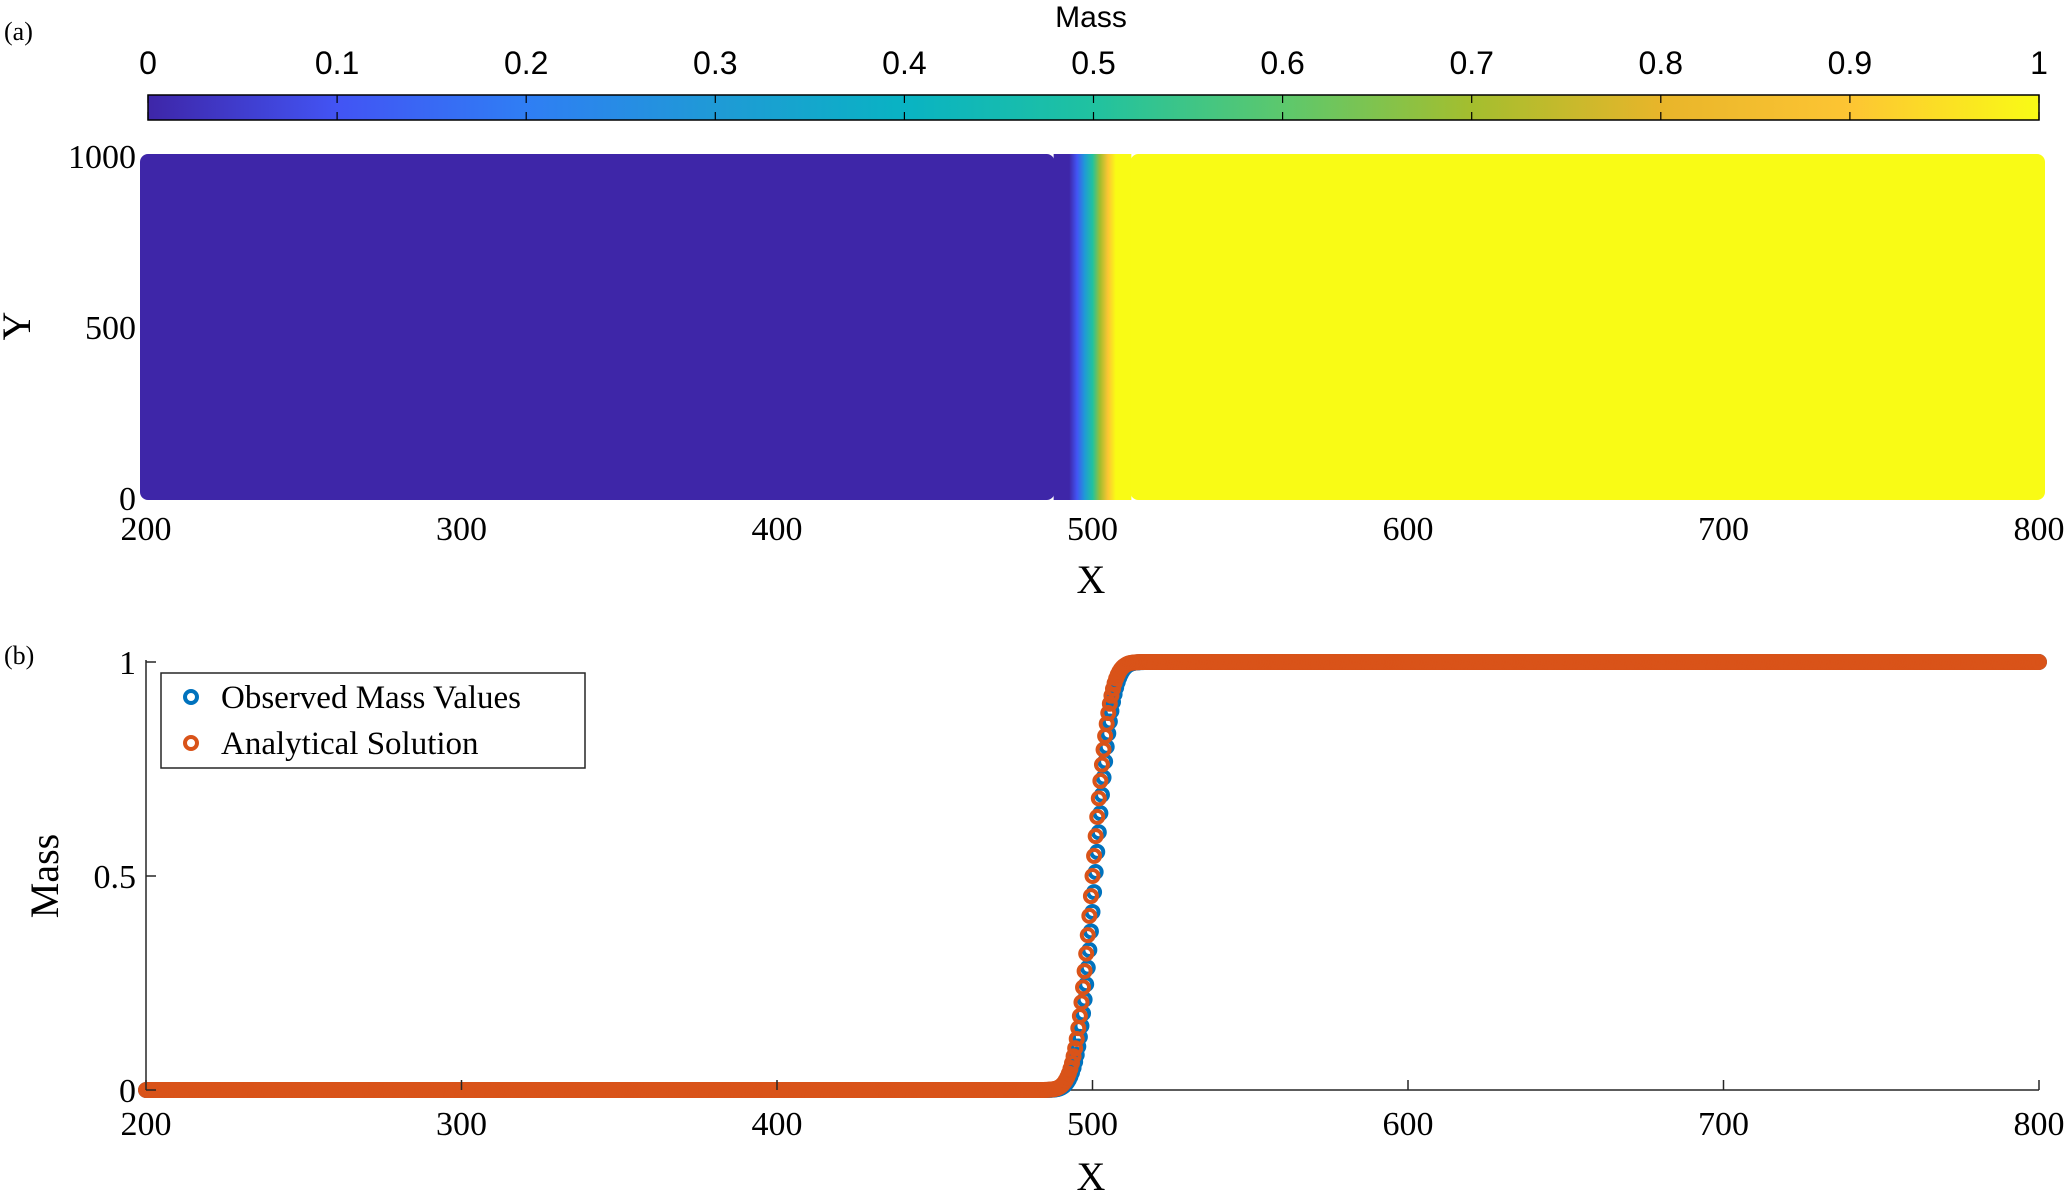  What do you see at coordinates (191, 697) in the screenshot?
I see `legend-marker-observed` at bounding box center [191, 697].